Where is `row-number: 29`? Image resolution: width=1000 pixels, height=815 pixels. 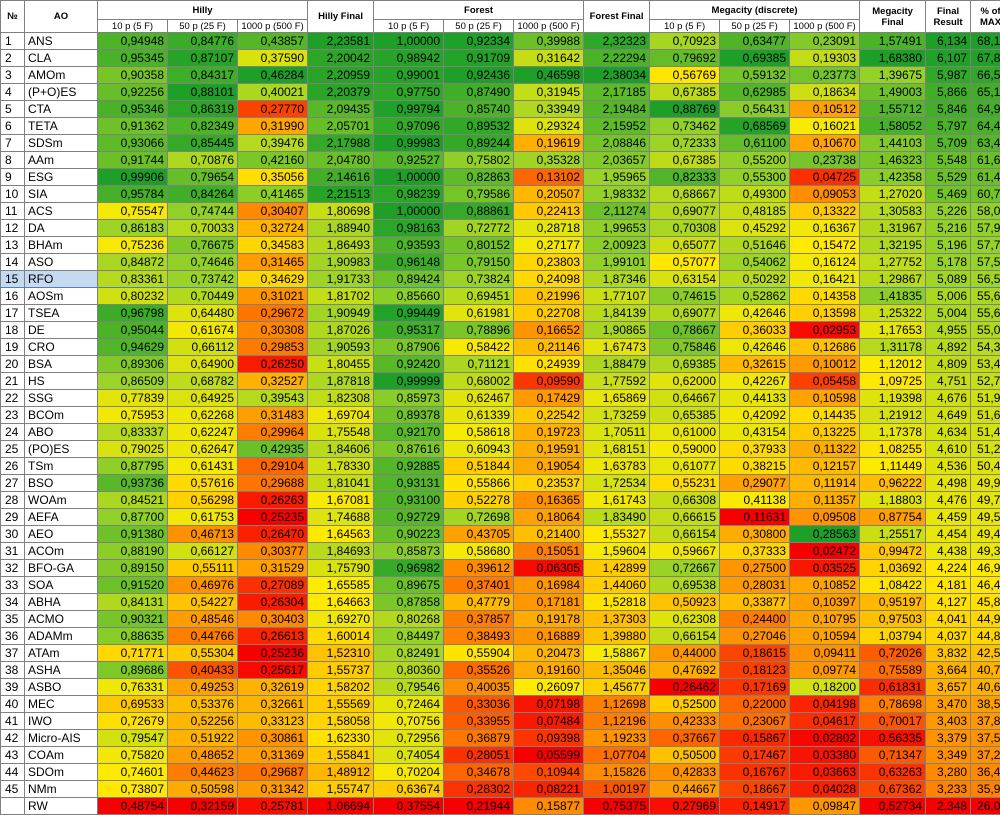
row-number: 29 is located at coordinates (13, 517).